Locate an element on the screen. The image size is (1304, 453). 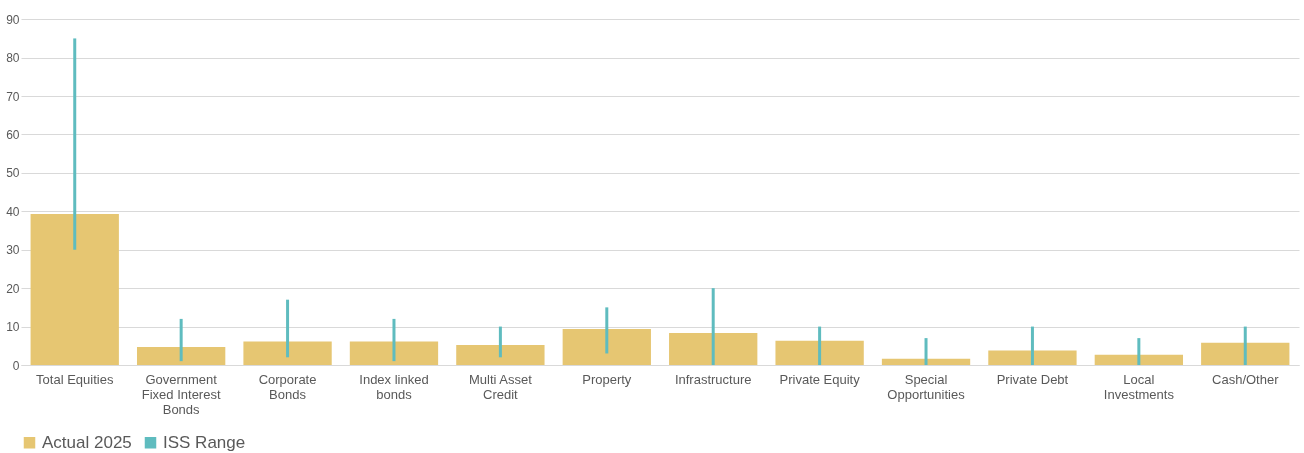
x-tick-label: Property is located at coordinates (607, 379).